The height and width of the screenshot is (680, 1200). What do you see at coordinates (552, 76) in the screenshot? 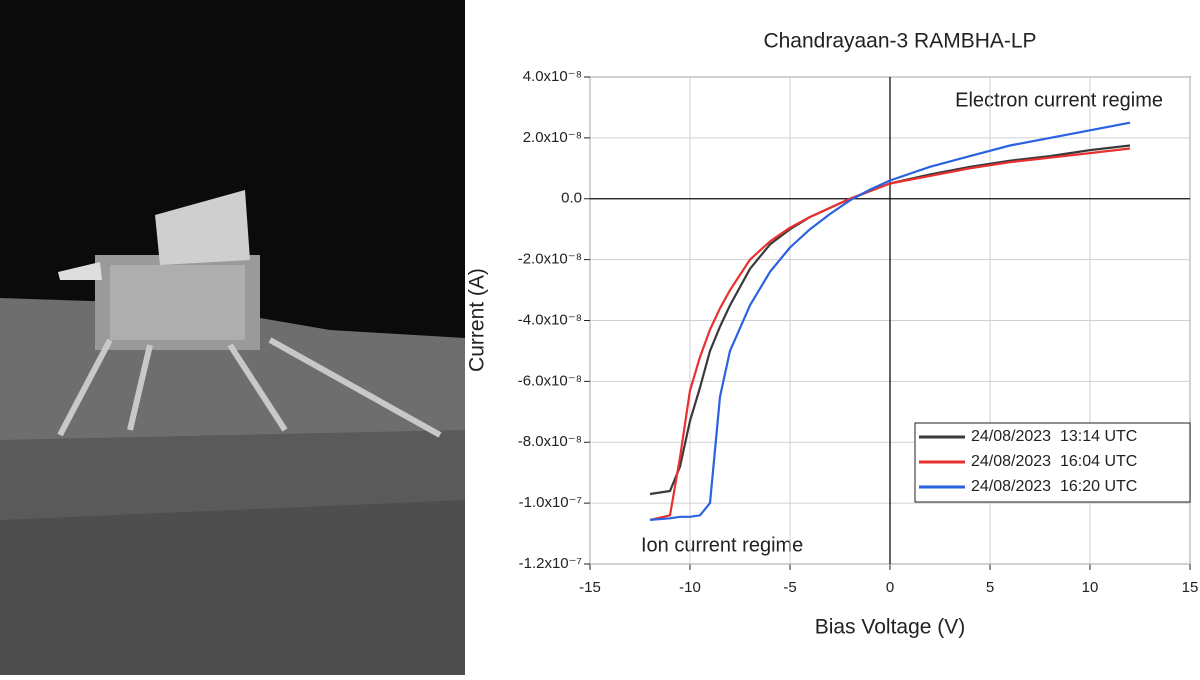
I see `y-tick-label: 4.0x10⁻⁸` at bounding box center [552, 76].